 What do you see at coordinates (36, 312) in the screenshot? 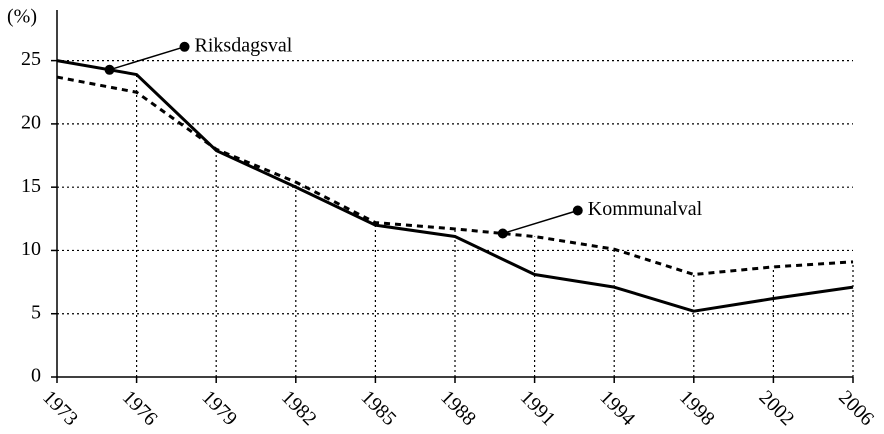
I see `y-tick-label: 5` at bounding box center [36, 312].